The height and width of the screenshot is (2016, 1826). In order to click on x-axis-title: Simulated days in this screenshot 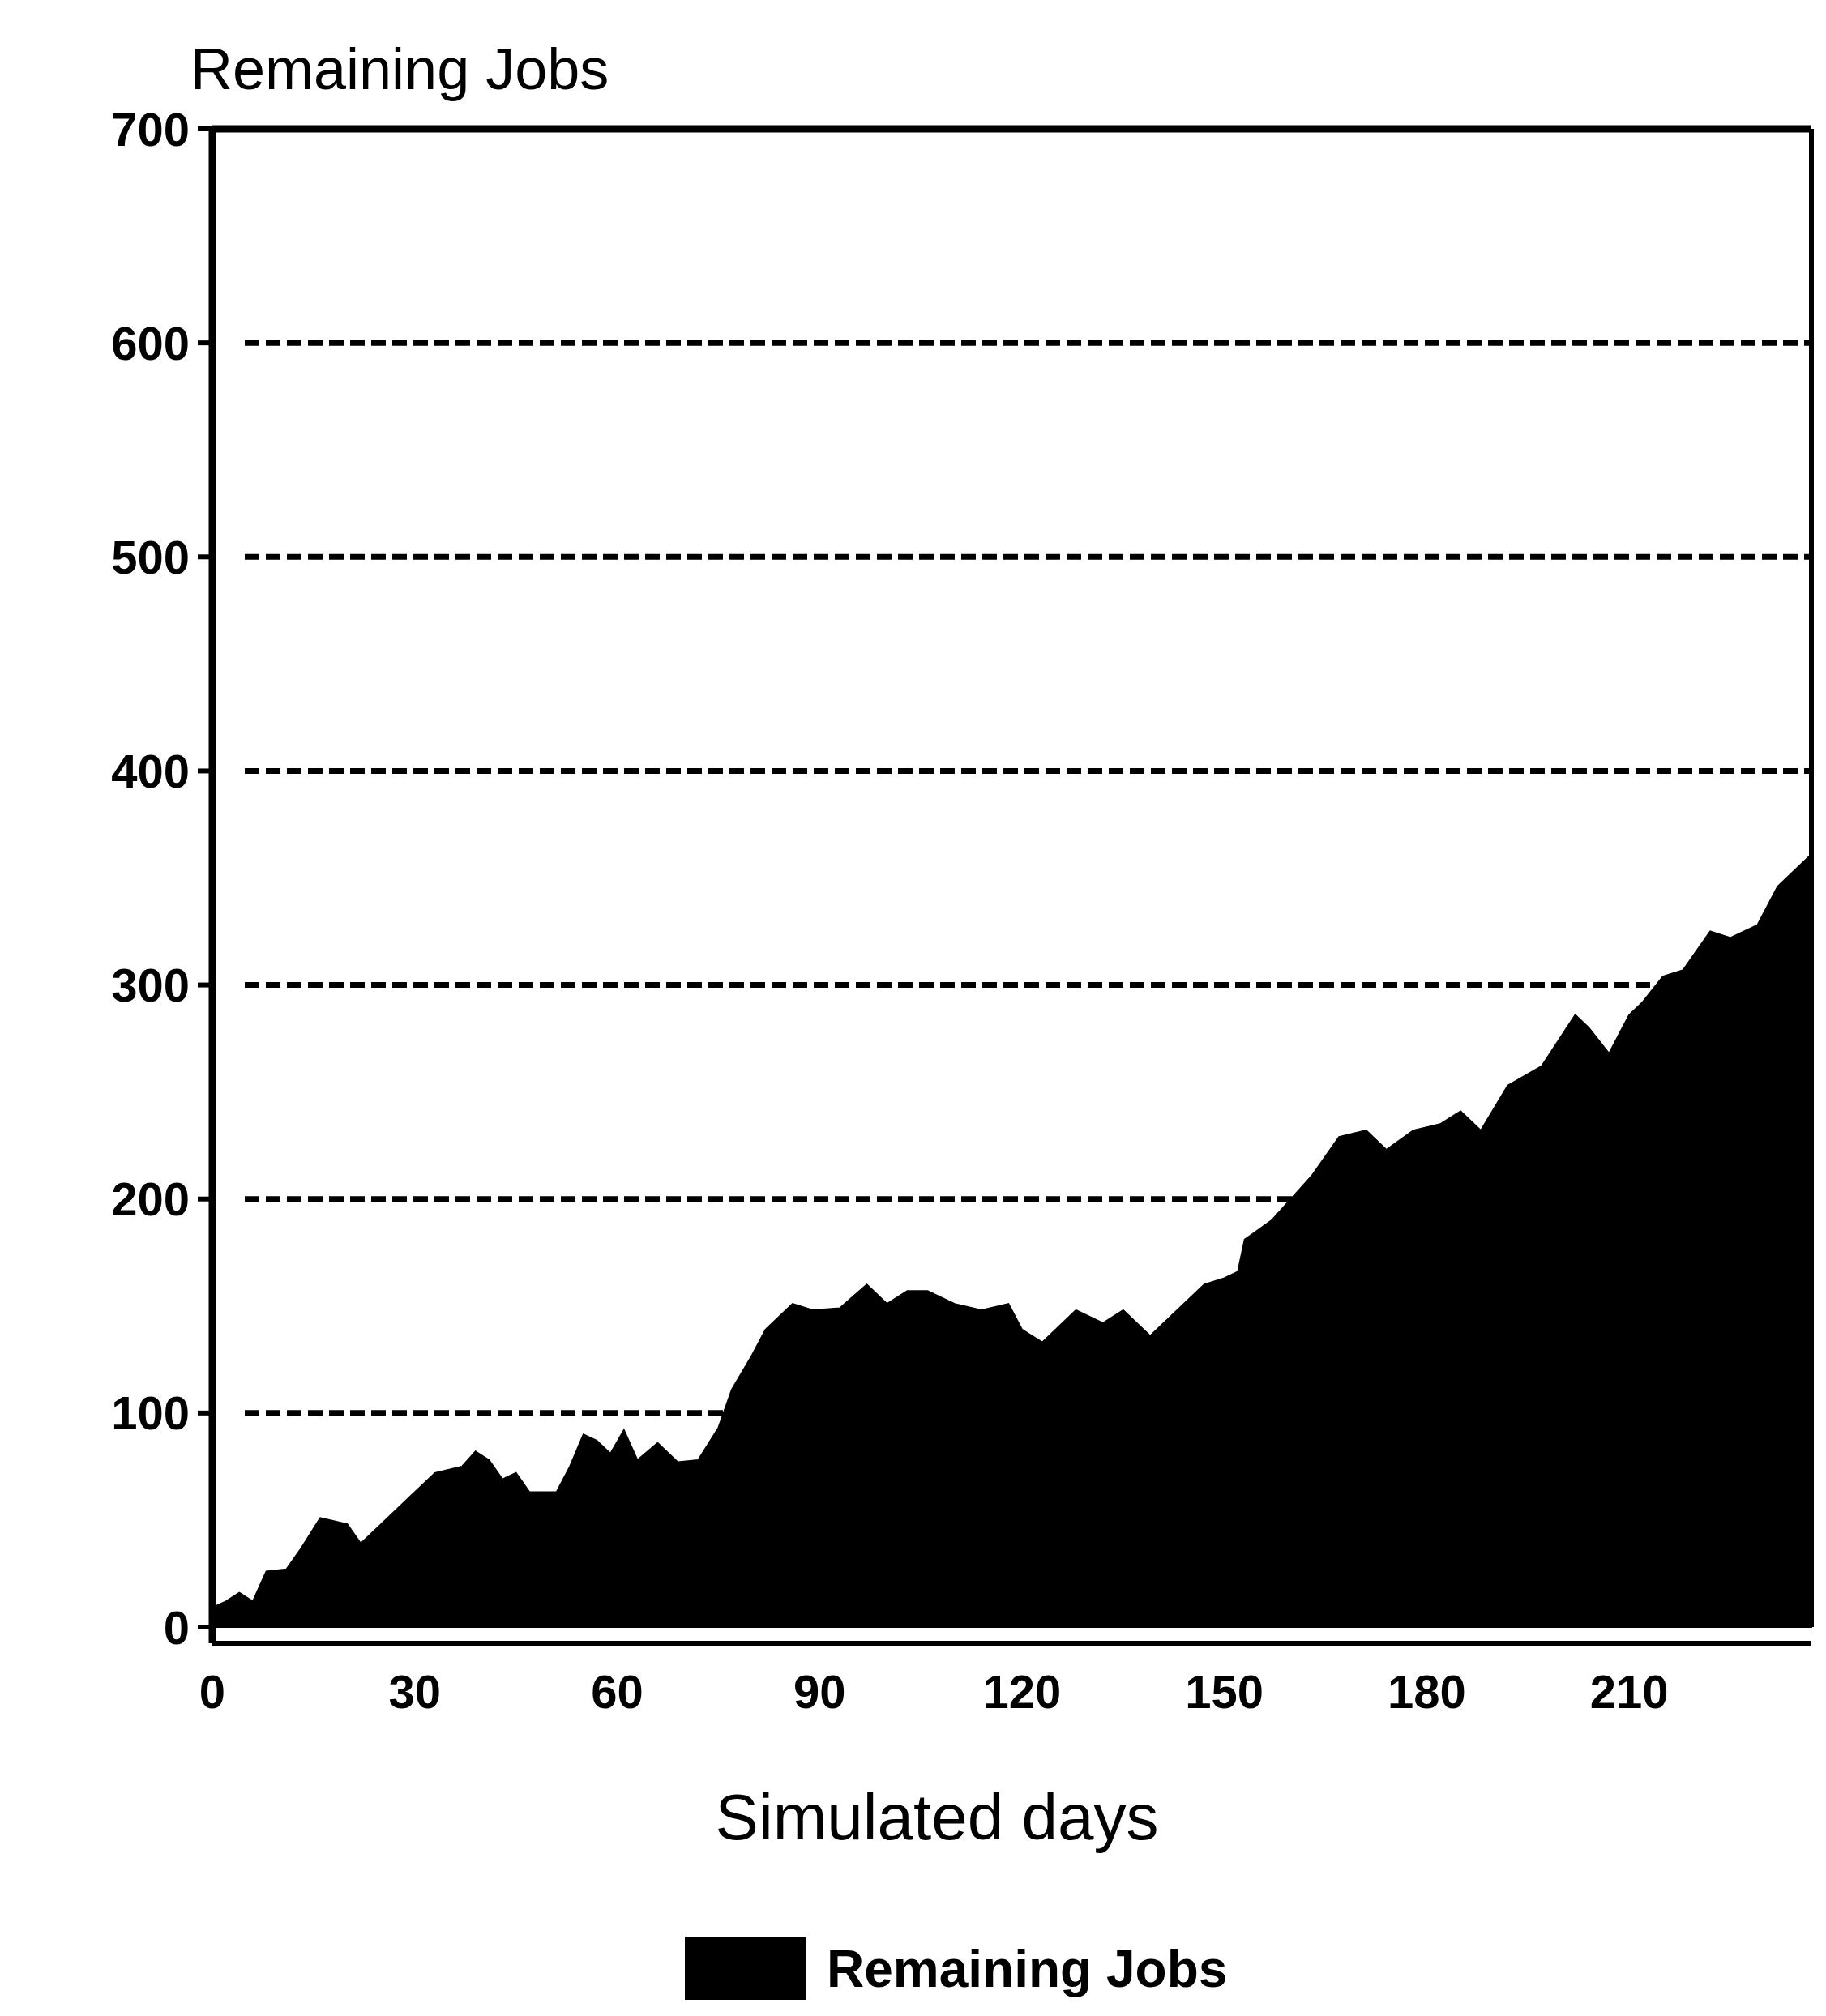, I will do `click(937, 1817)`.